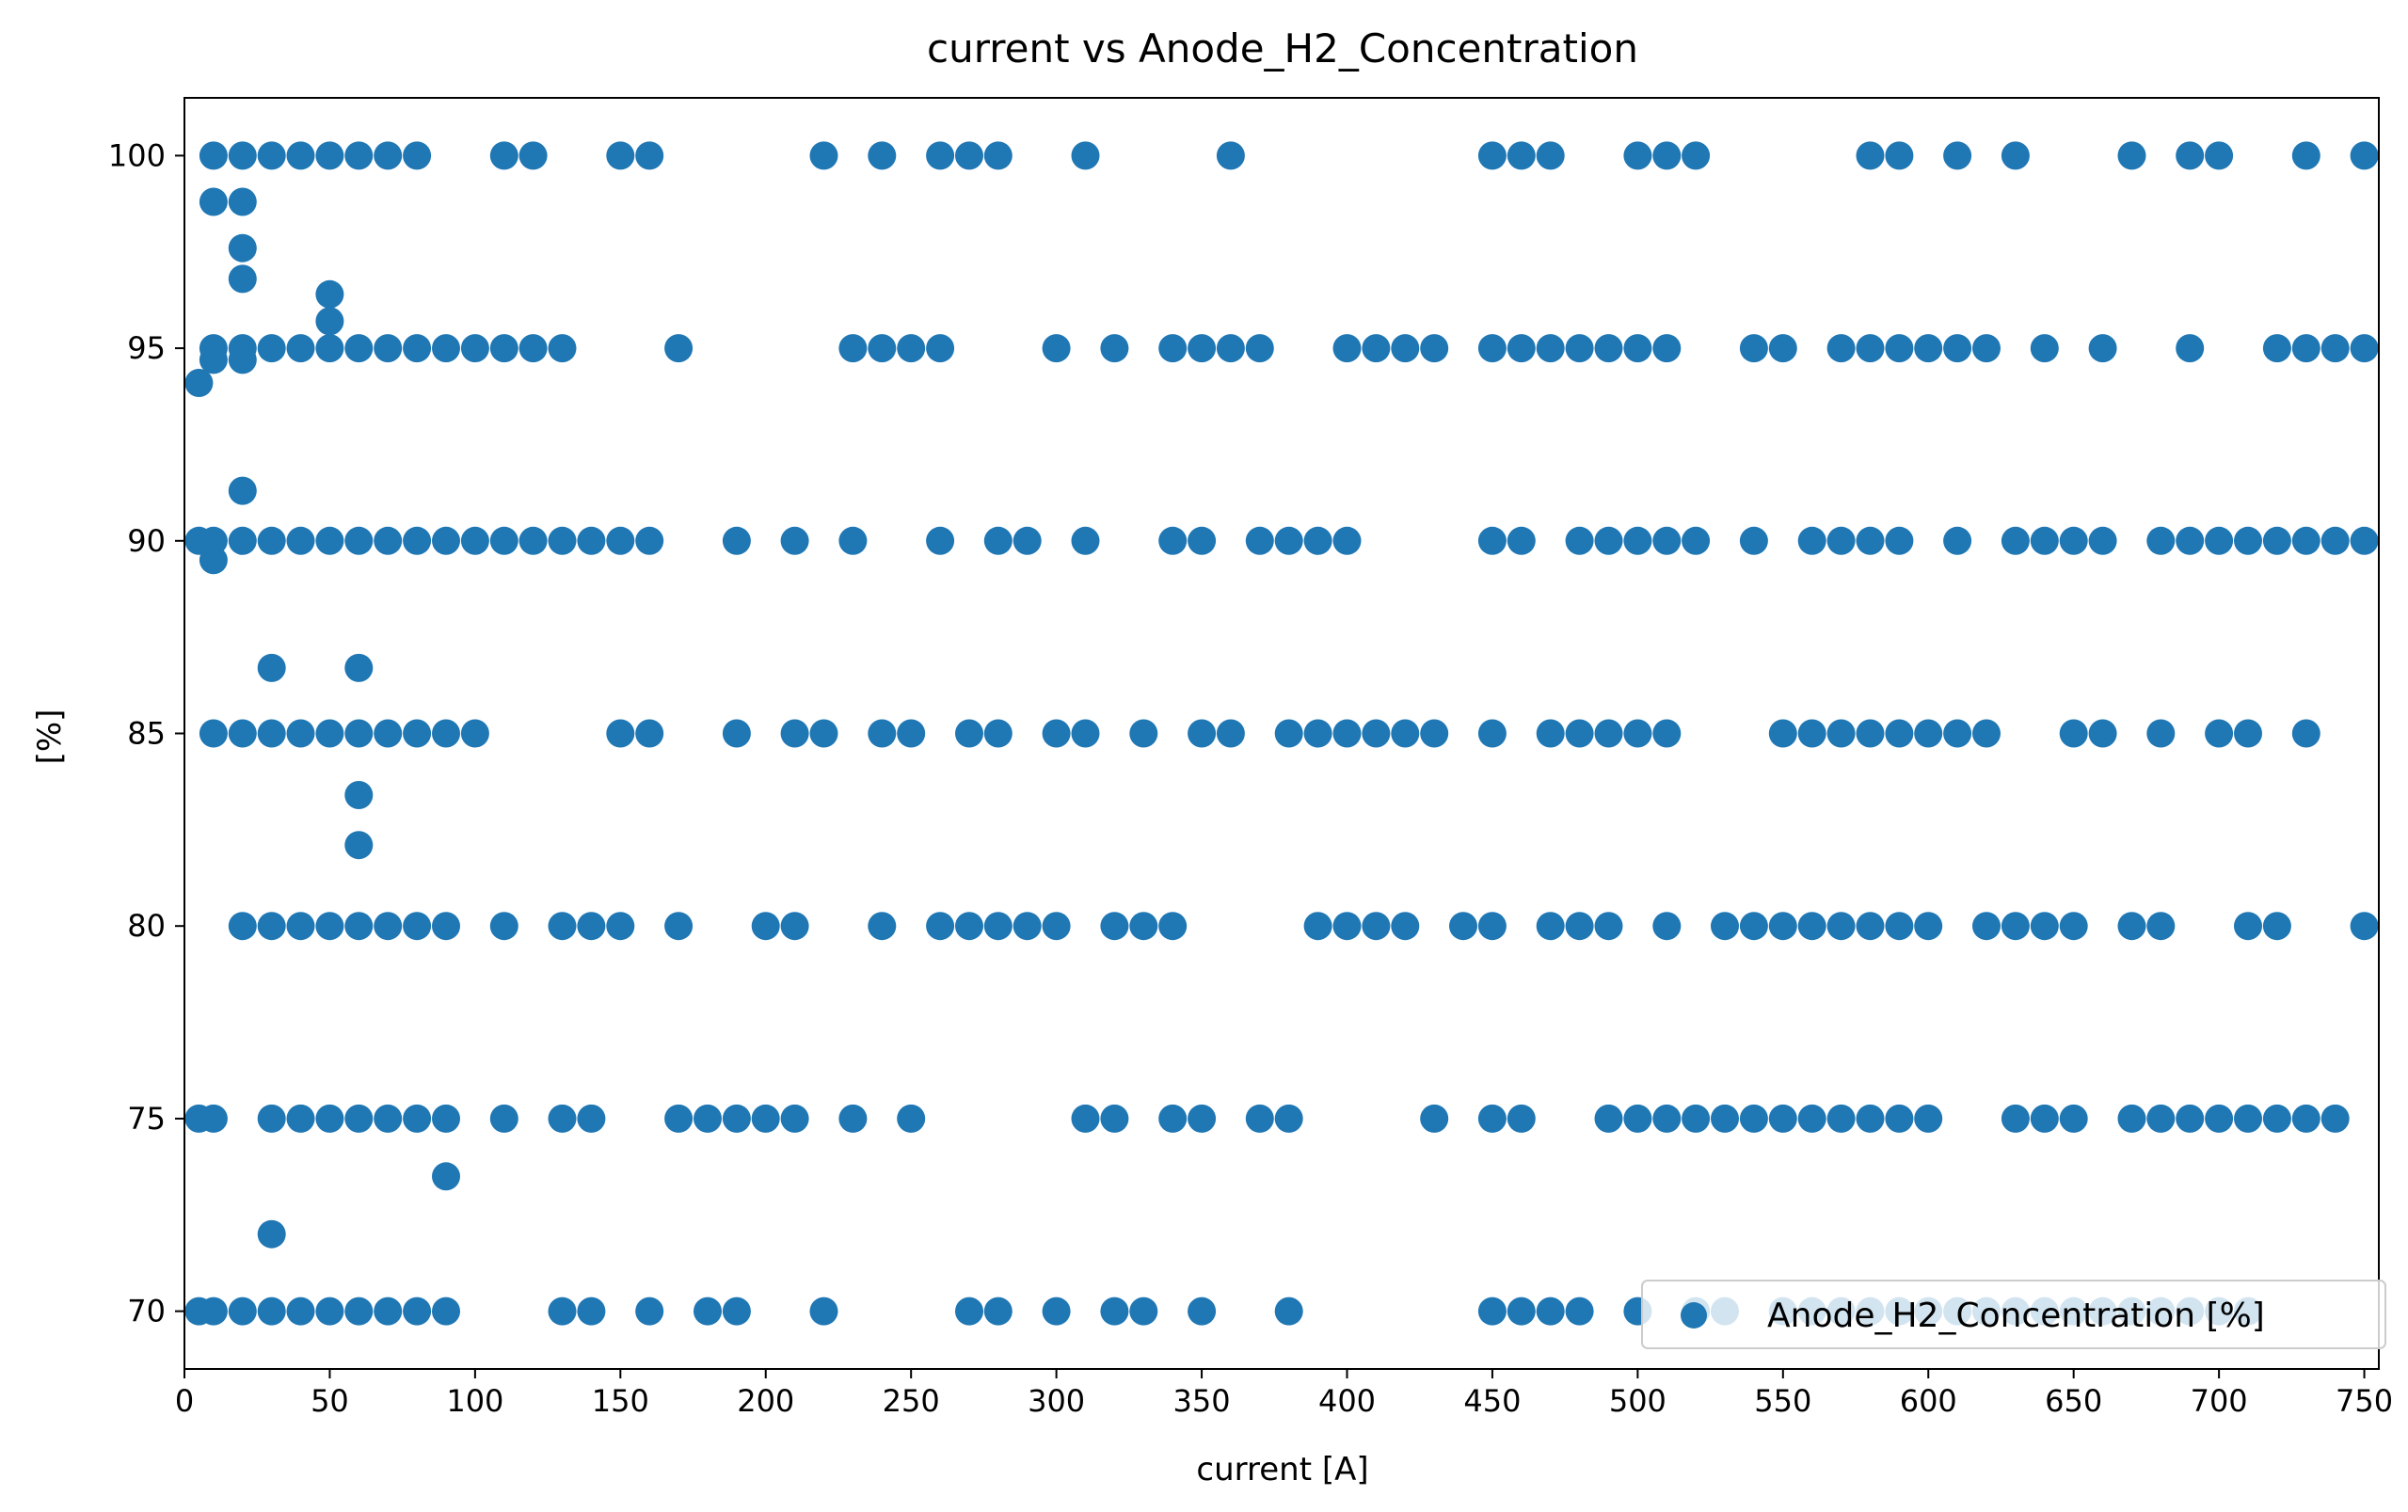 This screenshot has width=2408, height=1512. I want to click on x-tick-label: 400, so click(1347, 1401).